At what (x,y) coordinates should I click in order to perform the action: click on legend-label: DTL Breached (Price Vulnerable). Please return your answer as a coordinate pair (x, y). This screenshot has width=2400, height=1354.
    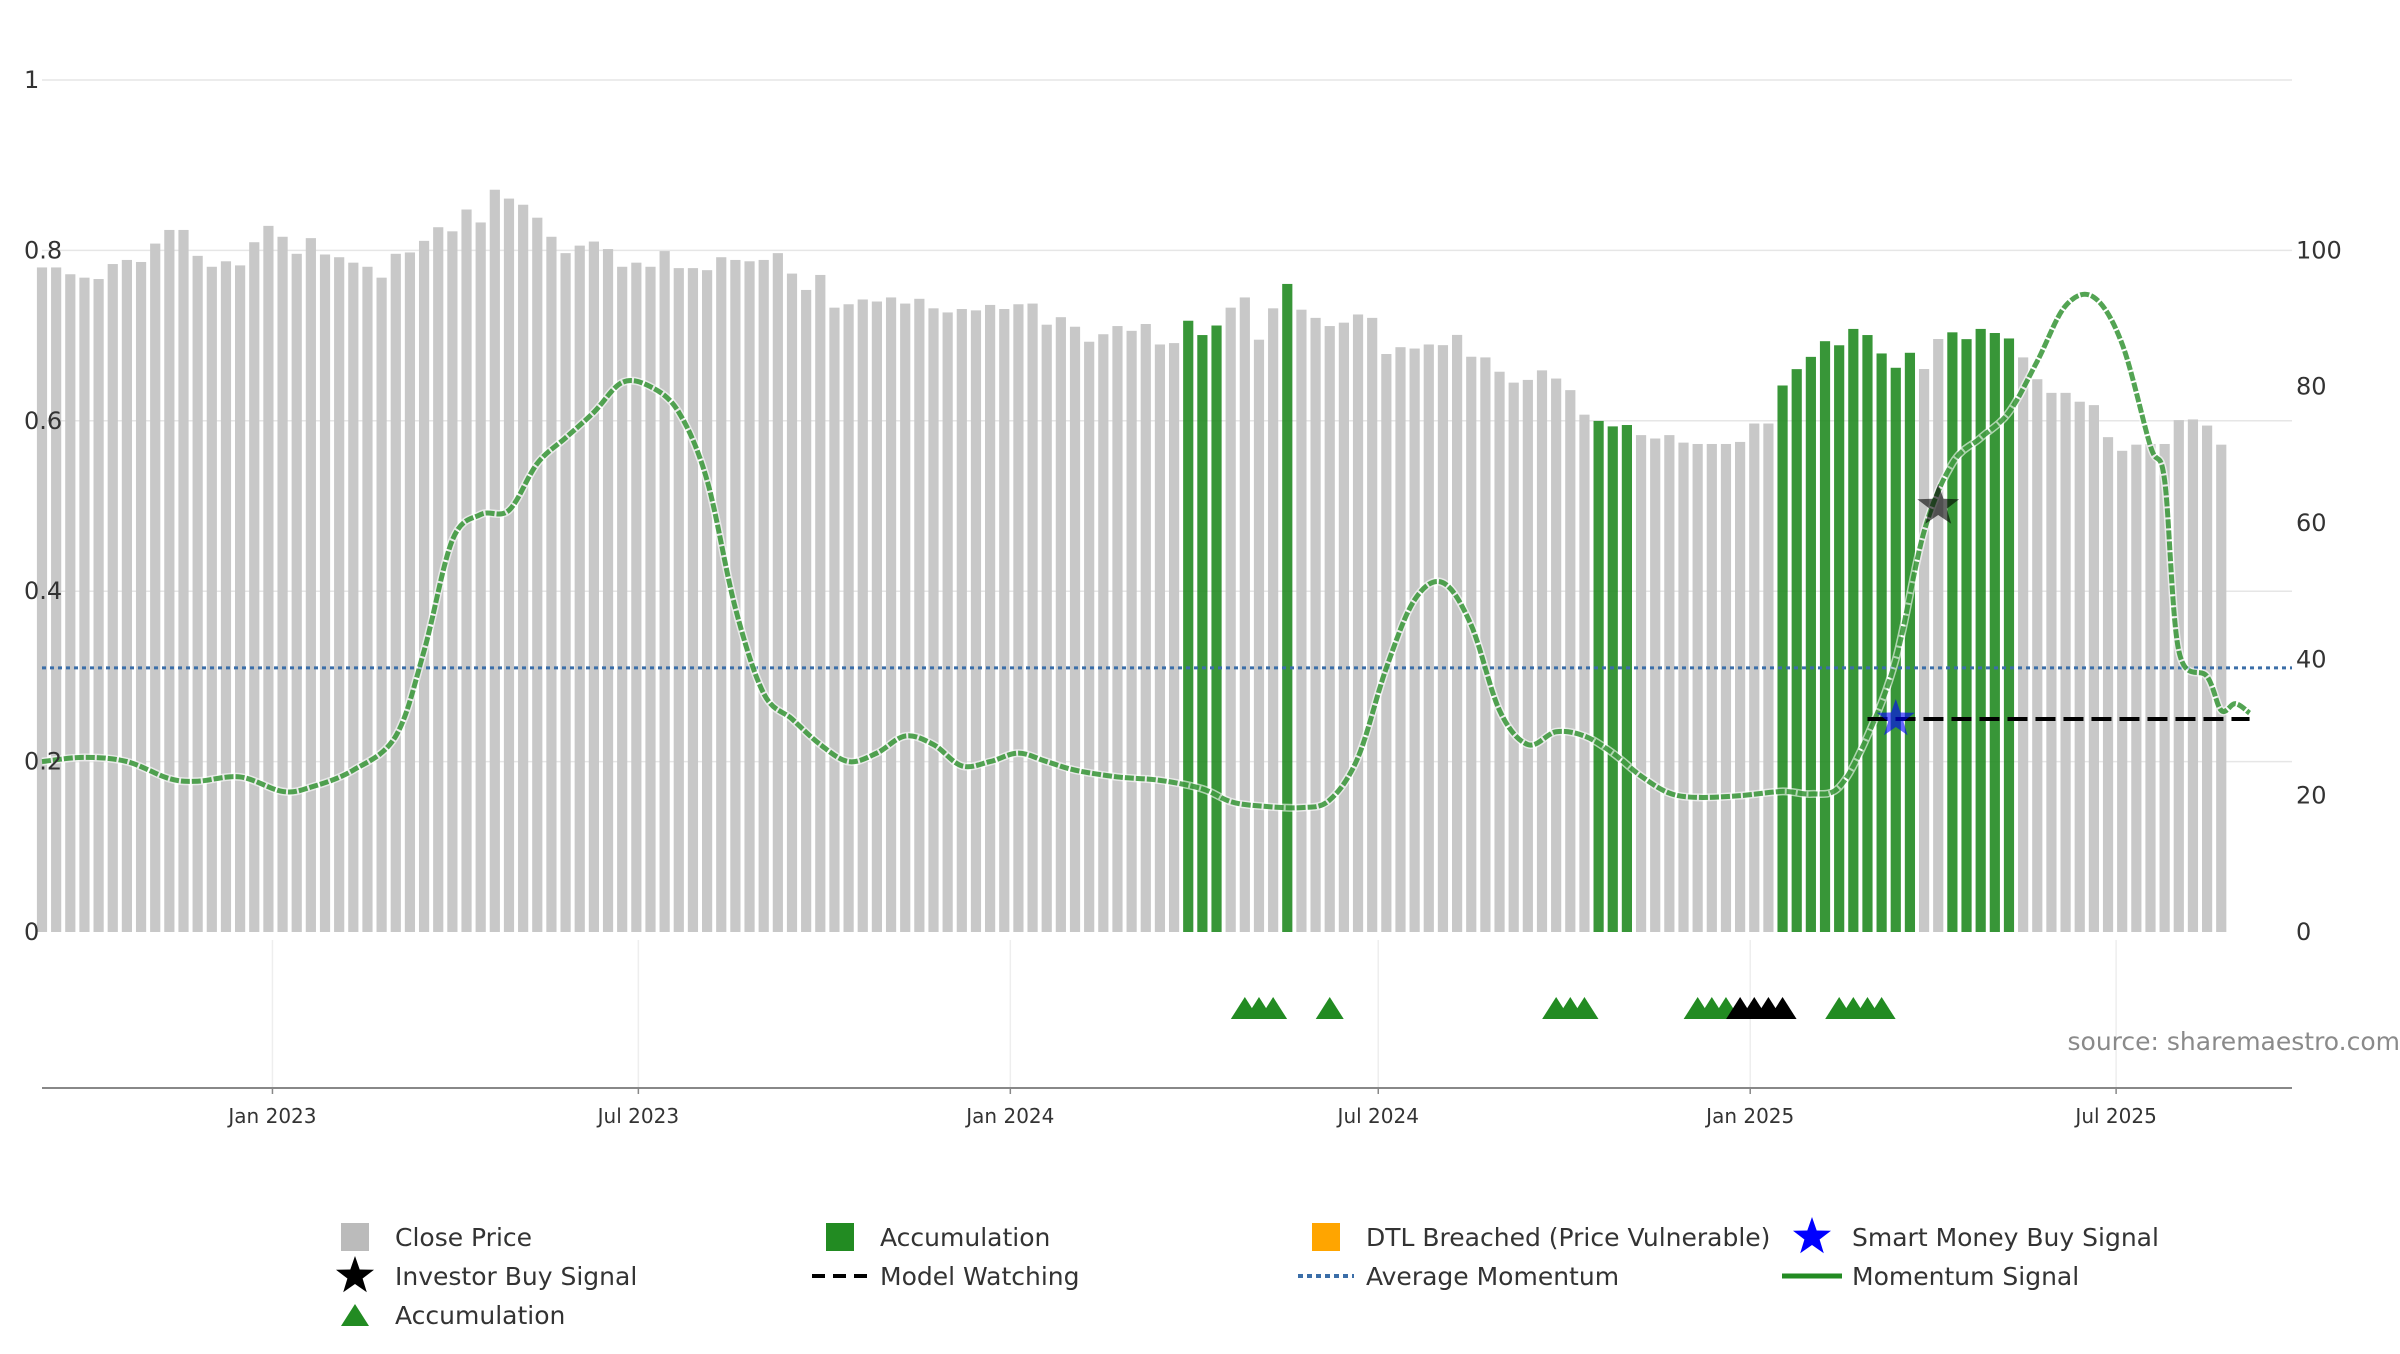
    Looking at the image, I should click on (1568, 1237).